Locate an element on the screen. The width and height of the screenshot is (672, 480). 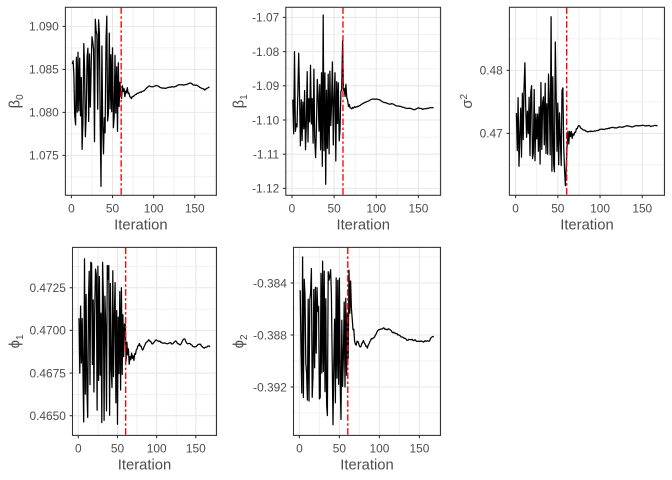
svg-text: -1.10 is located at coordinates (265, 120).